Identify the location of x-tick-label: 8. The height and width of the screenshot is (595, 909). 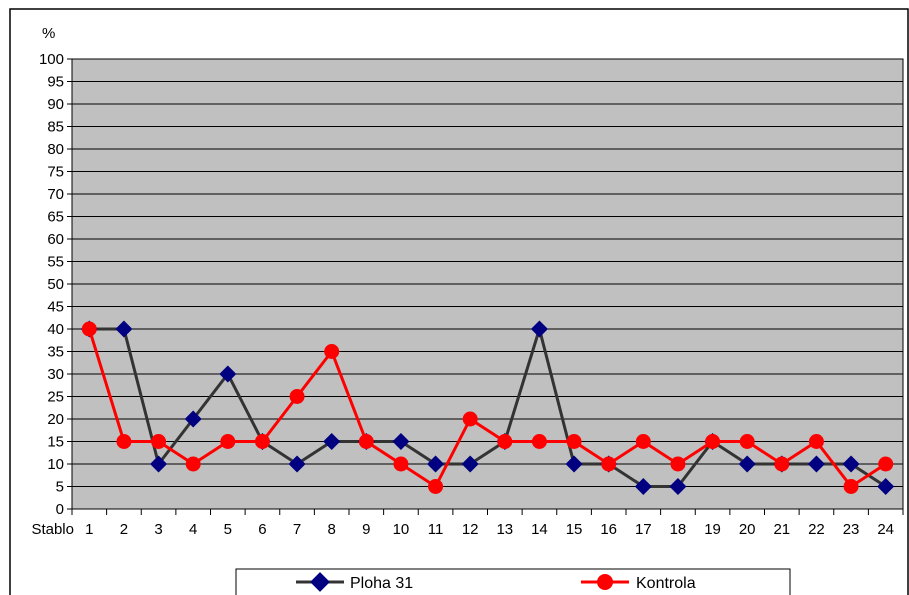
(332, 529).